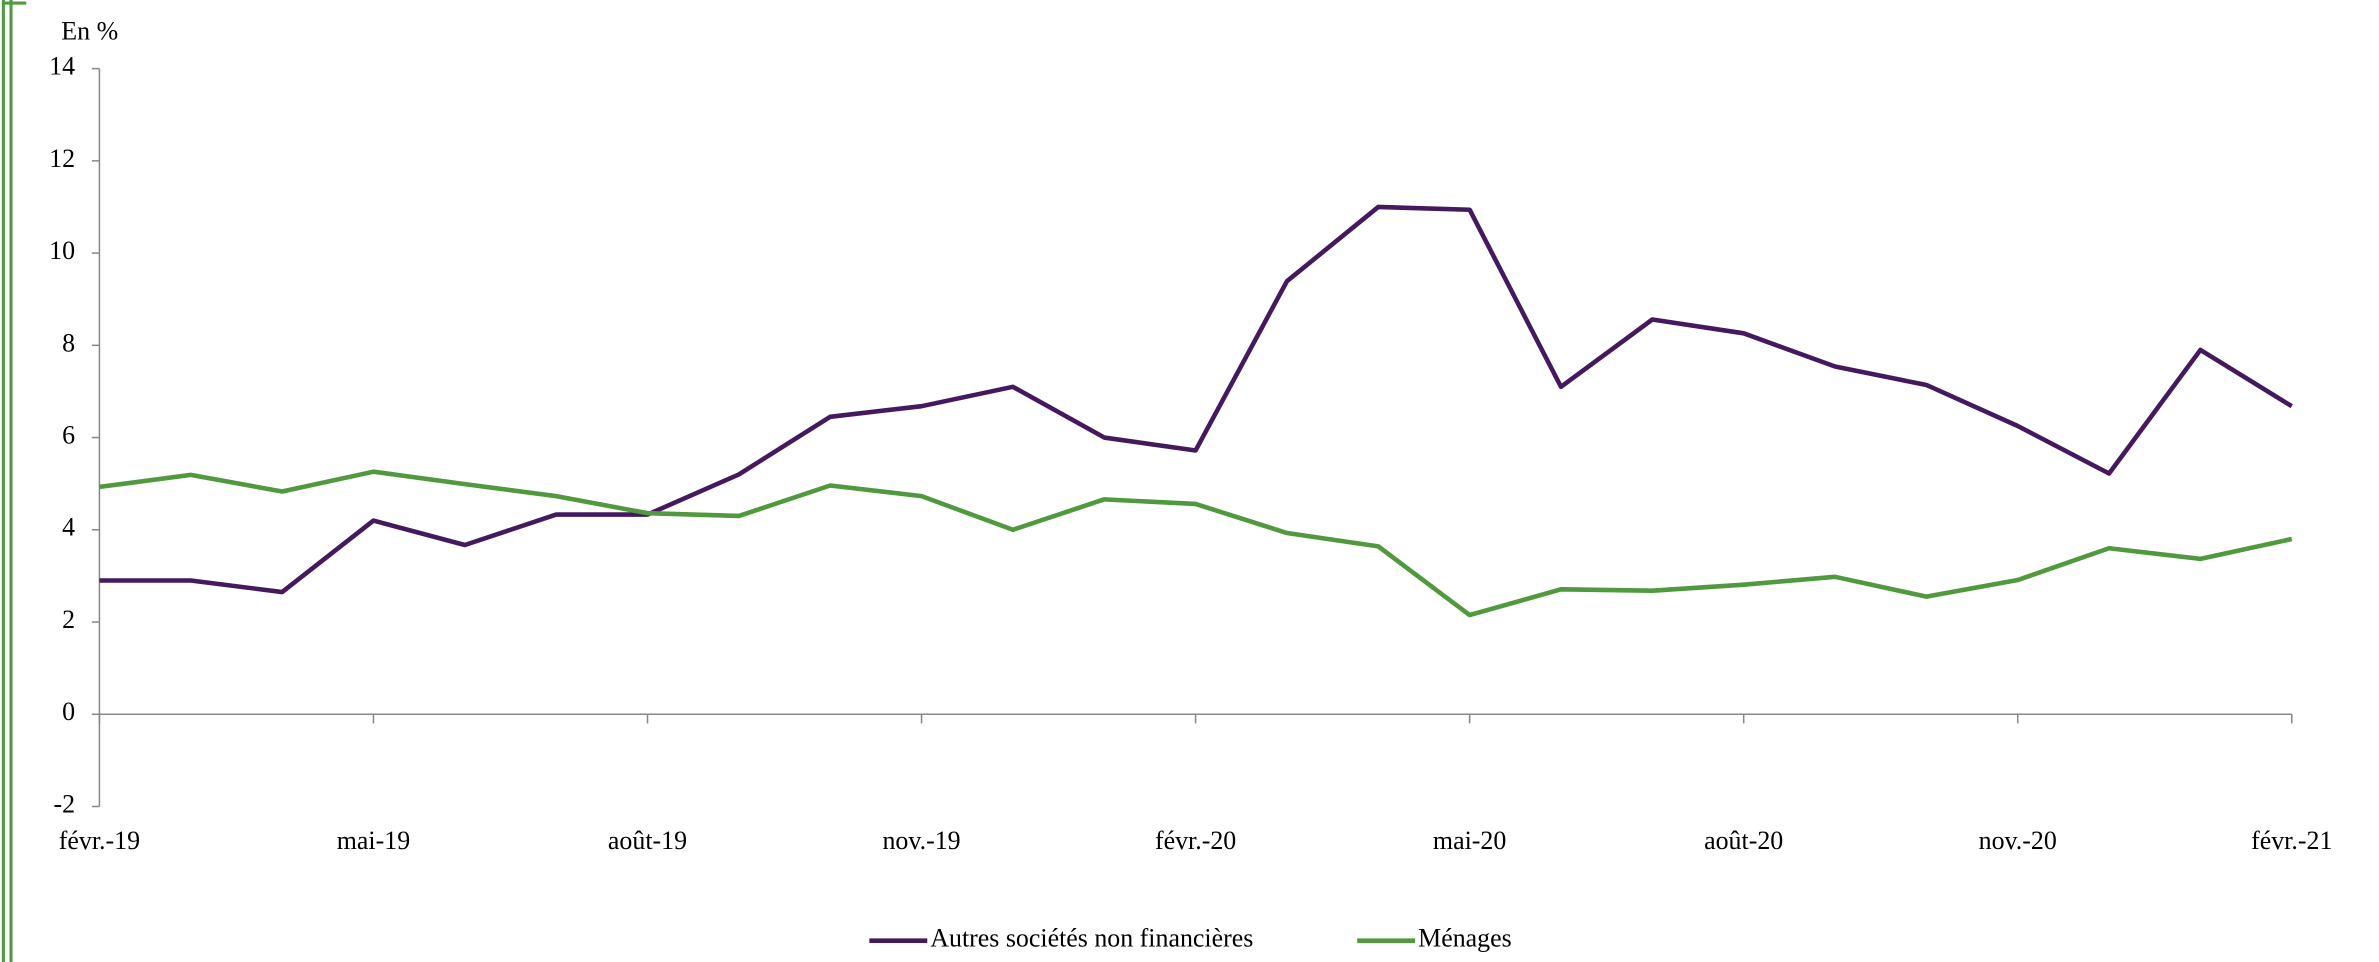 Image resolution: width=2379 pixels, height=962 pixels. What do you see at coordinates (1091, 938) in the screenshot?
I see `legend-label: Autres sociétés non financières` at bounding box center [1091, 938].